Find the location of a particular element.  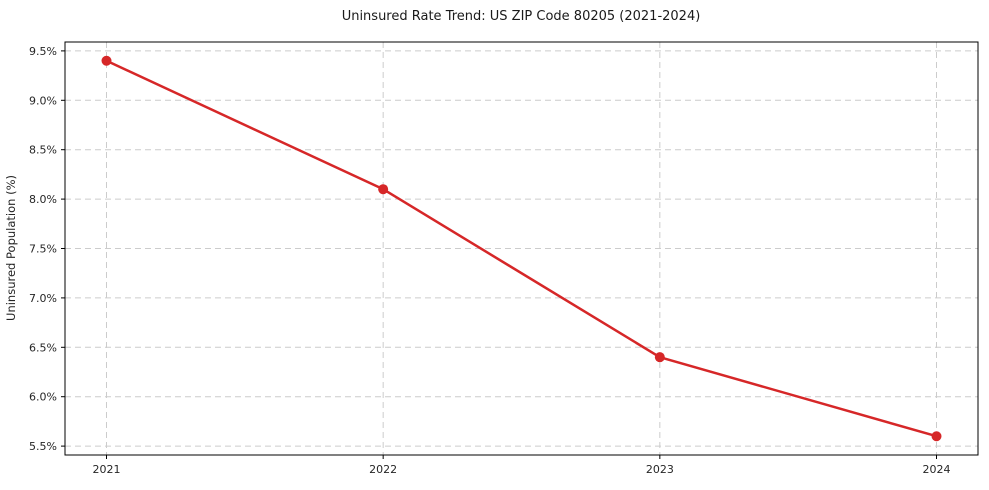

y-tick-label: 9.0% is located at coordinates (43, 100).